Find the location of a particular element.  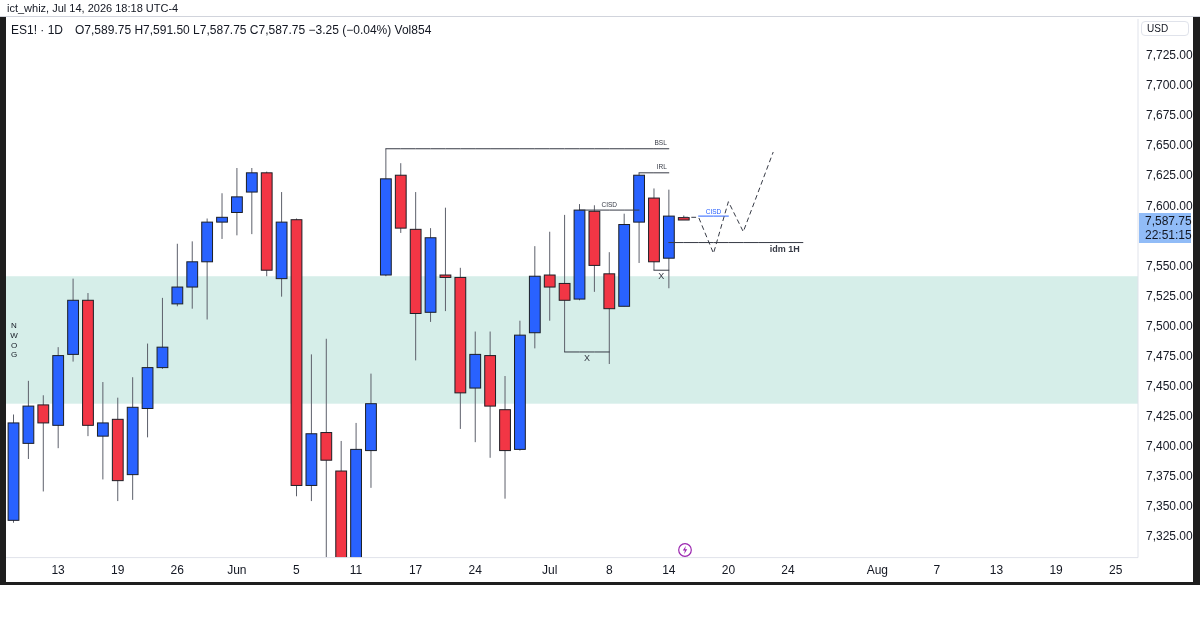

chart-title: ES1! · 1D is located at coordinates (37, 30).